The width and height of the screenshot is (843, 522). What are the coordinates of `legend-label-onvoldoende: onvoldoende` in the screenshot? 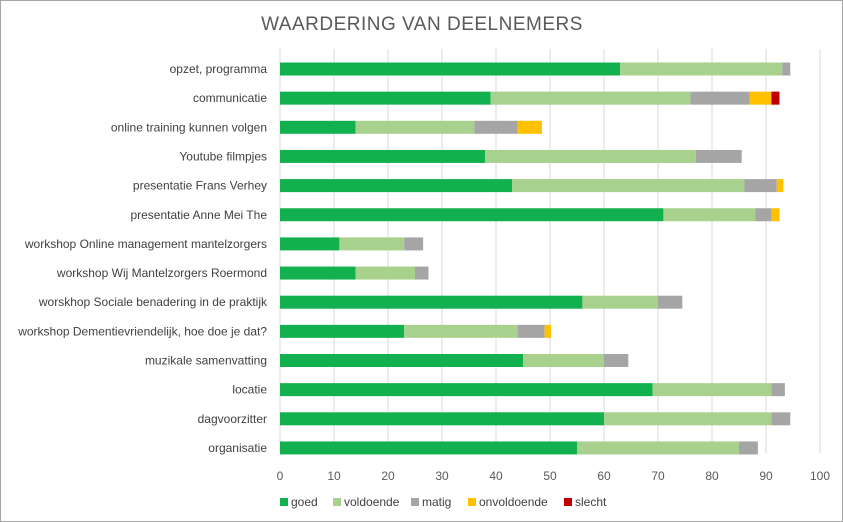 It's located at (513, 502).